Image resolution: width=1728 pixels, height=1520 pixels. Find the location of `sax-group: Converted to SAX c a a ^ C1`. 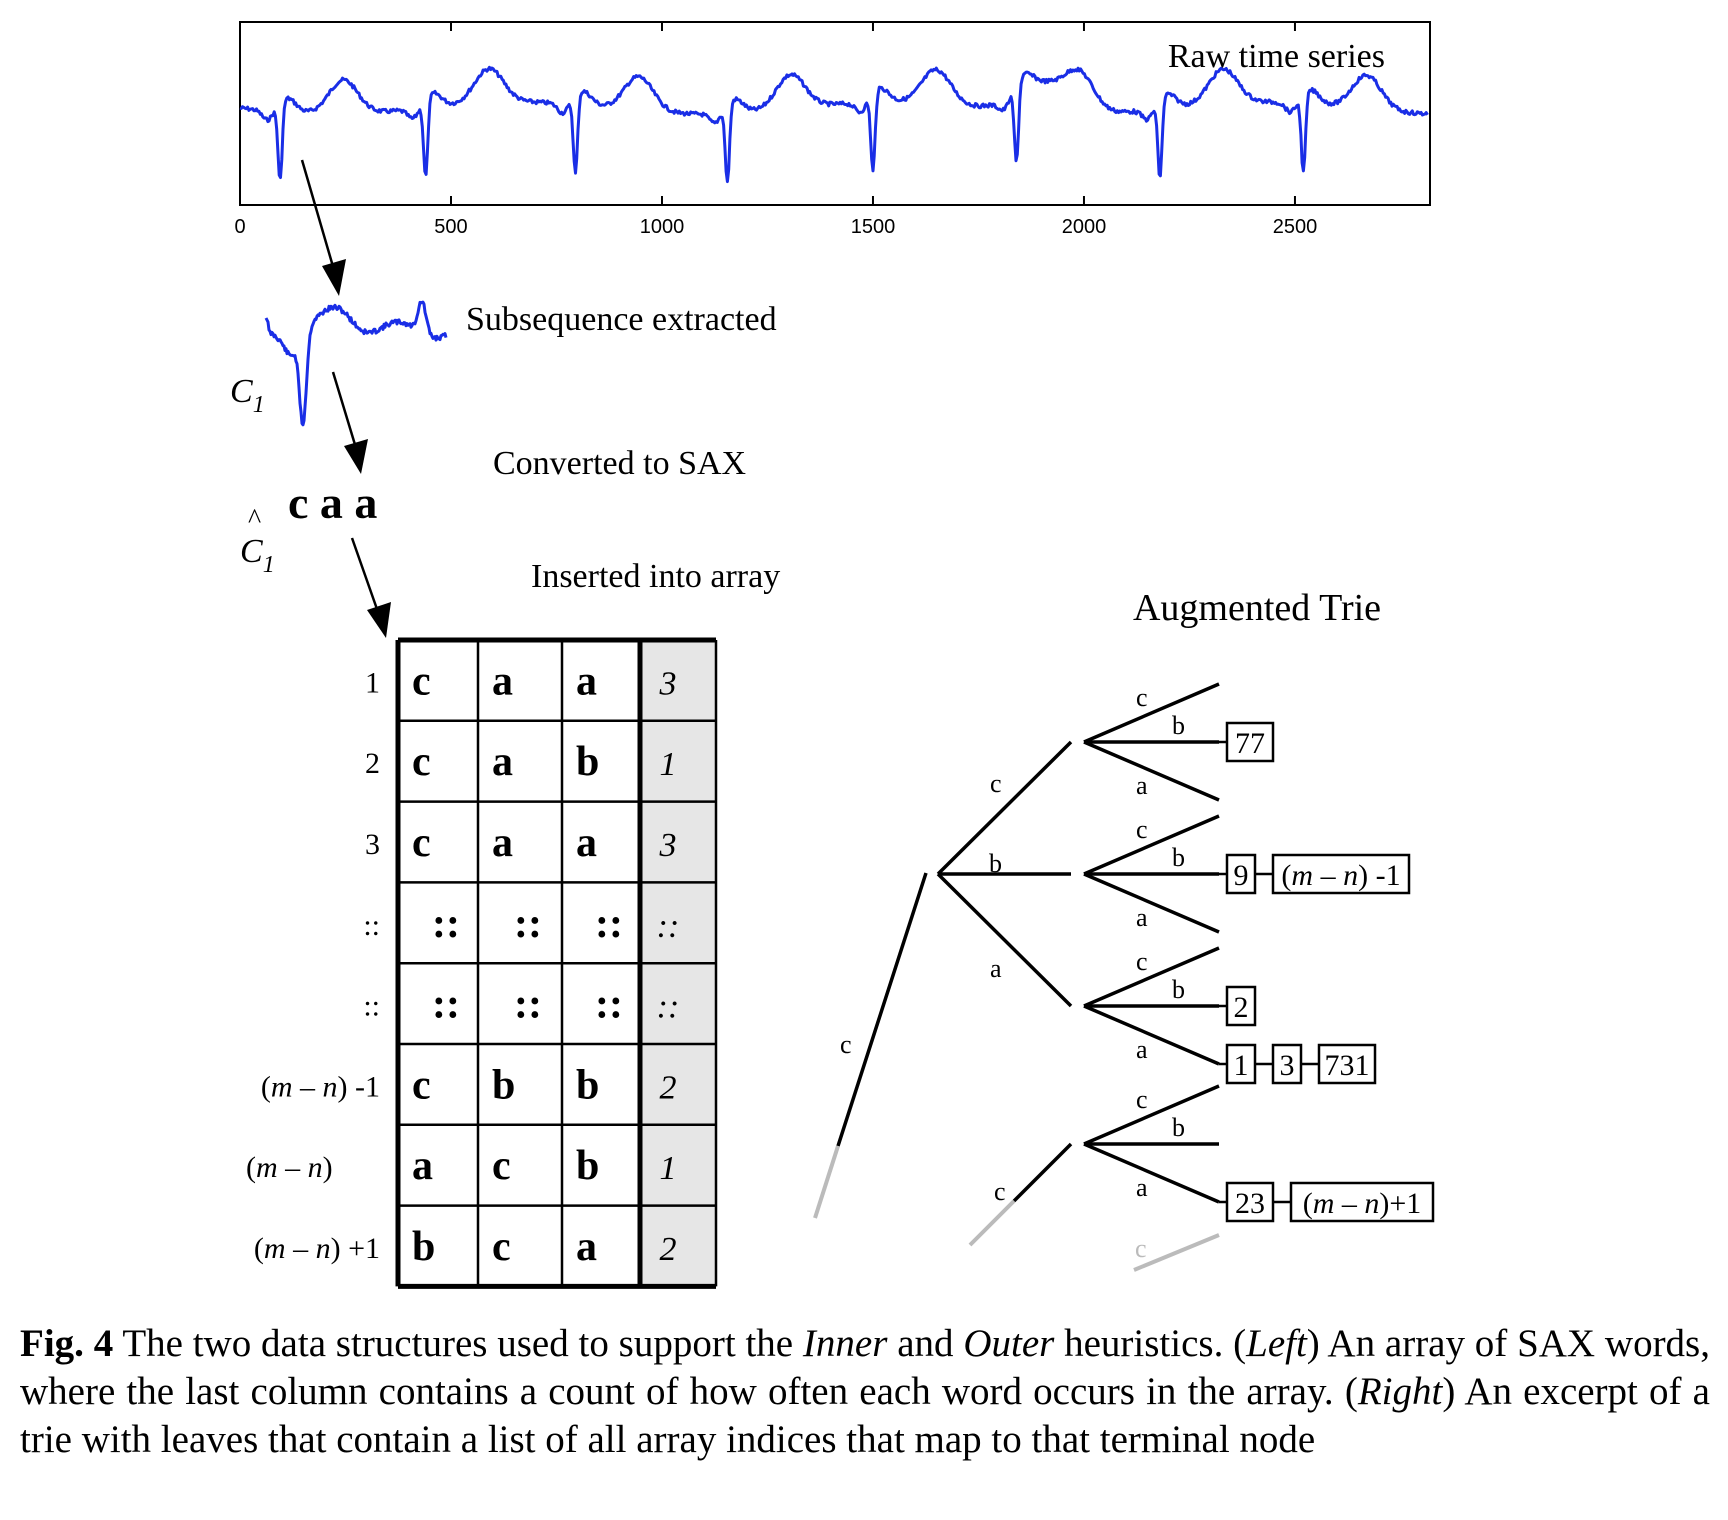

sax-group: Converted to SAX c a a ^ C1 is located at coordinates (493, 474).